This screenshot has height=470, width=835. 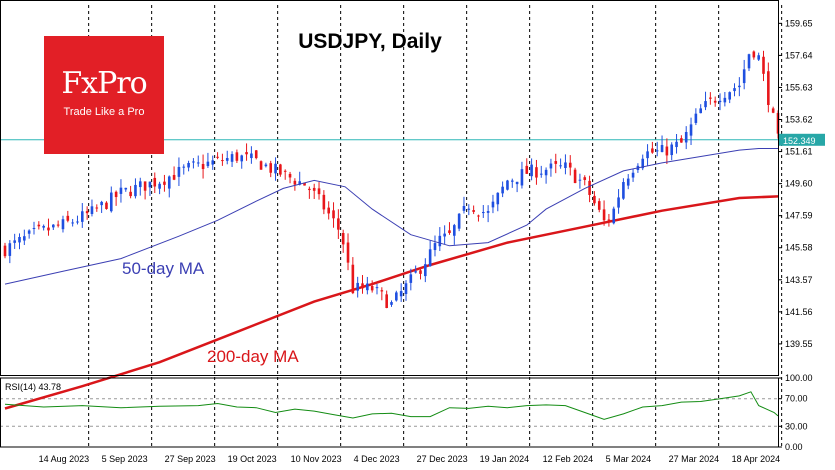 I want to click on time-tick-label: 18 Apr 2024, so click(x=756, y=459).